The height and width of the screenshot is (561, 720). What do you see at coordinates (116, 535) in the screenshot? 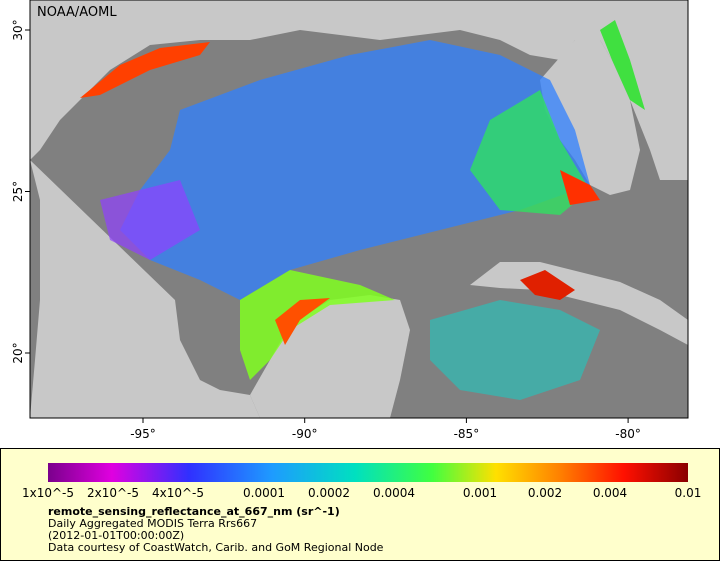
I see `caption-line: (2012-01-01T00:00:00Z)` at bounding box center [116, 535].